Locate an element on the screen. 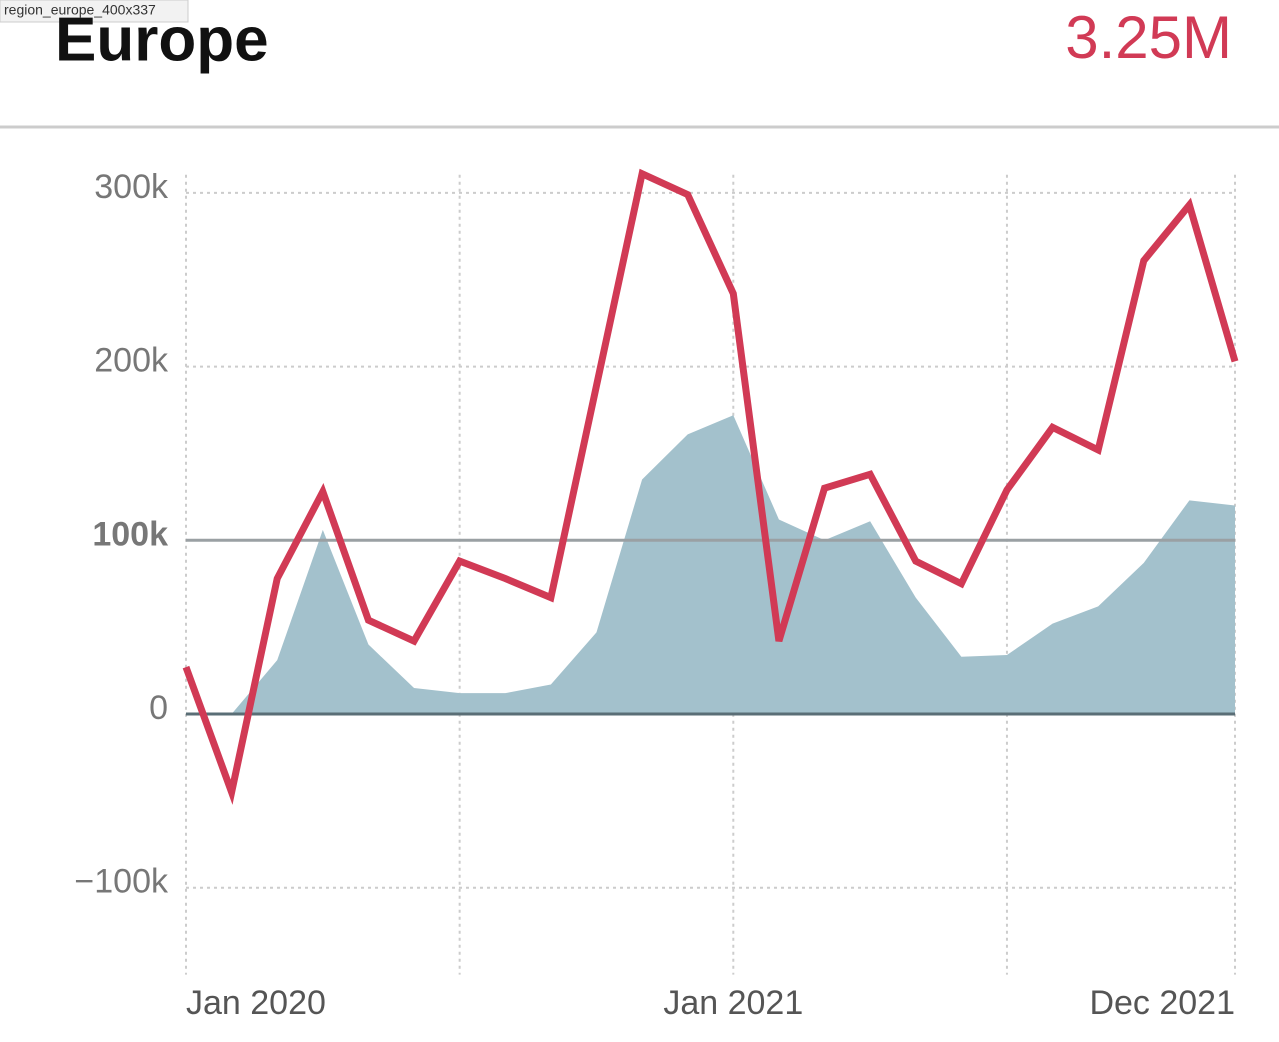 The height and width of the screenshot is (1042, 1279). x-tick-label: Dec 2021 is located at coordinates (1162, 1003).